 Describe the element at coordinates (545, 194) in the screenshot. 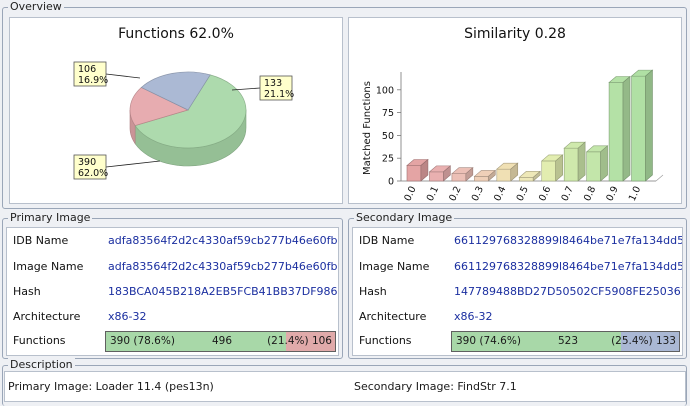

I see `x-tick-label: 0.6` at that location.